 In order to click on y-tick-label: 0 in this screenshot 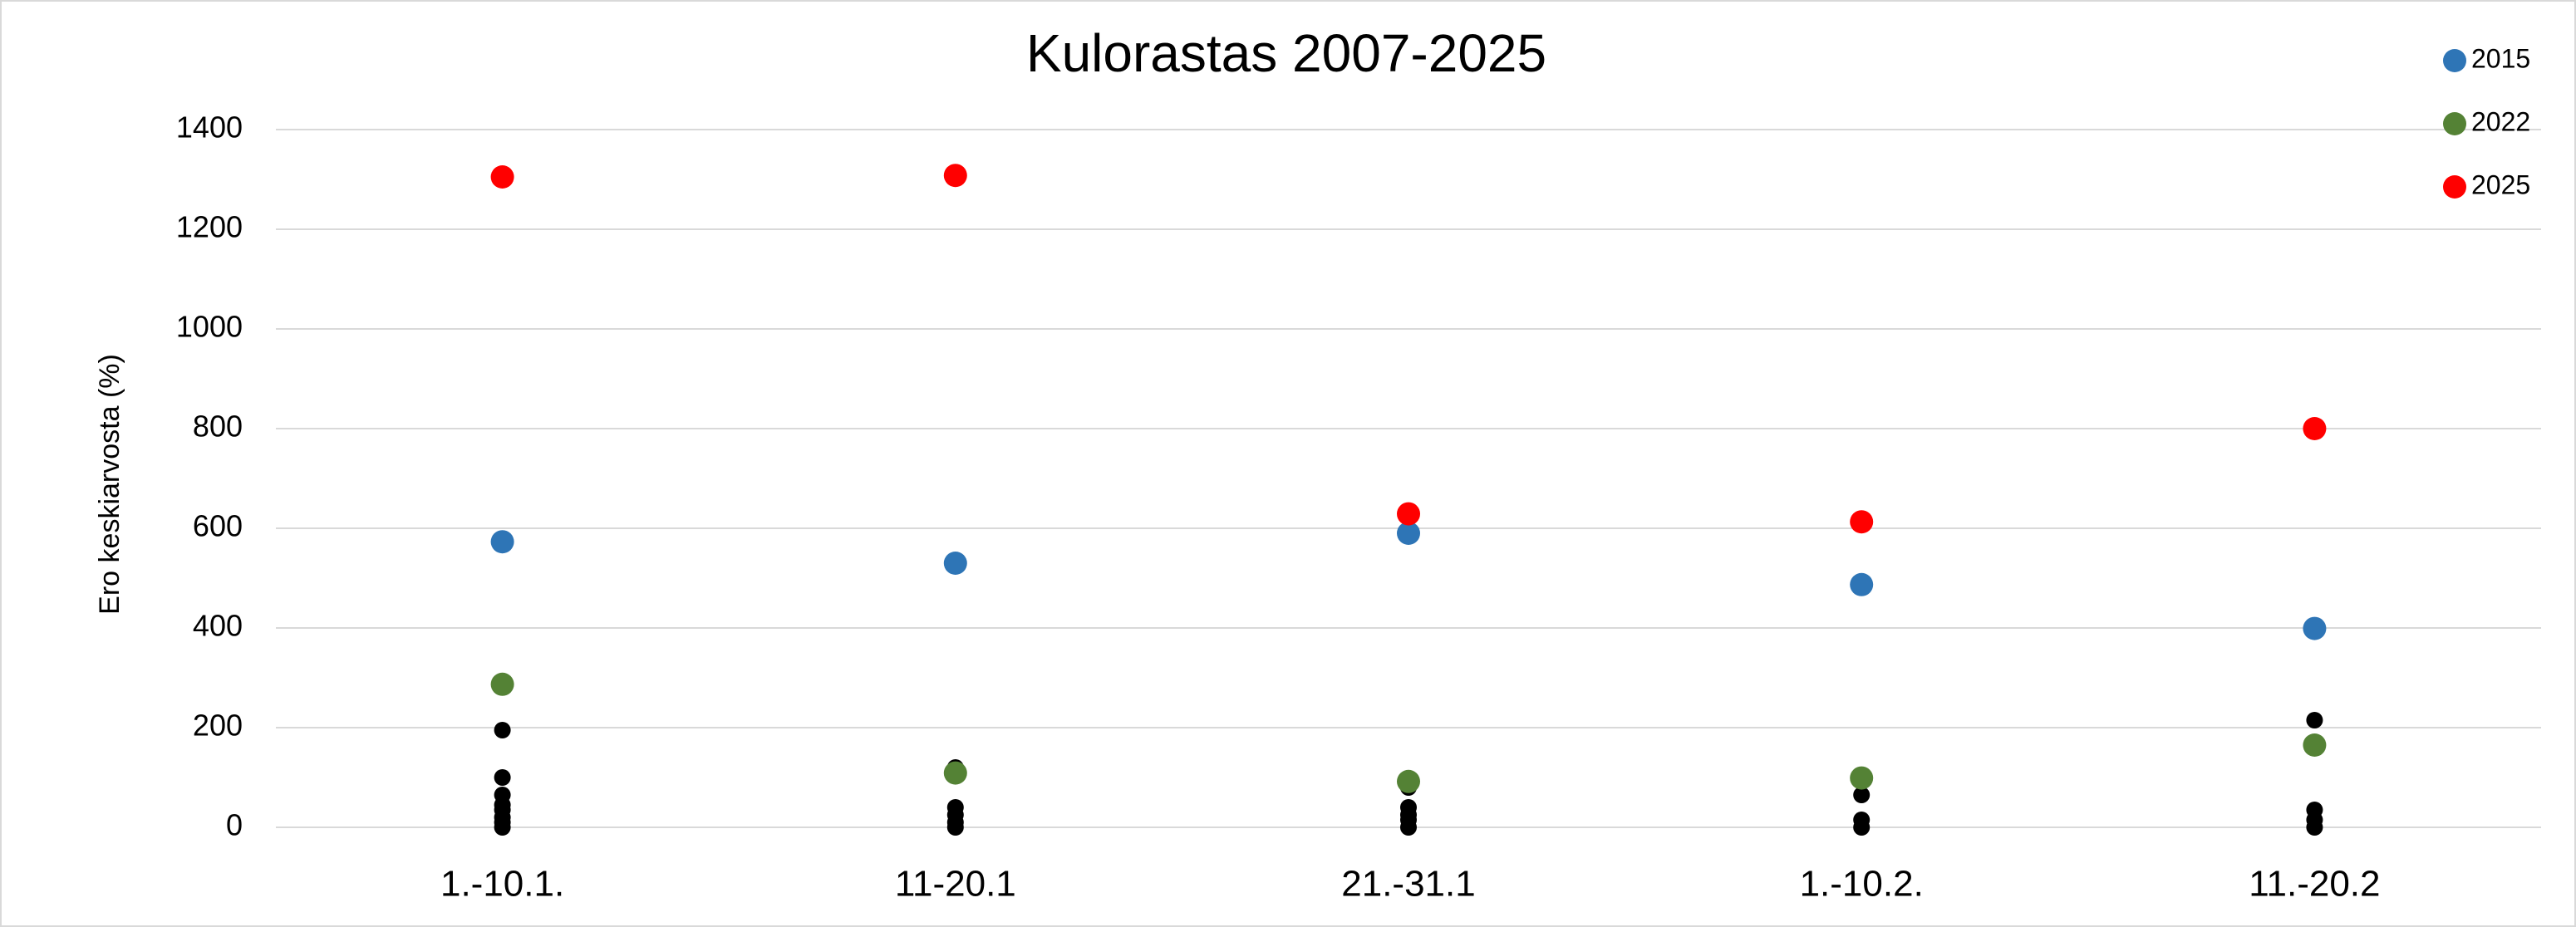, I will do `click(234, 825)`.